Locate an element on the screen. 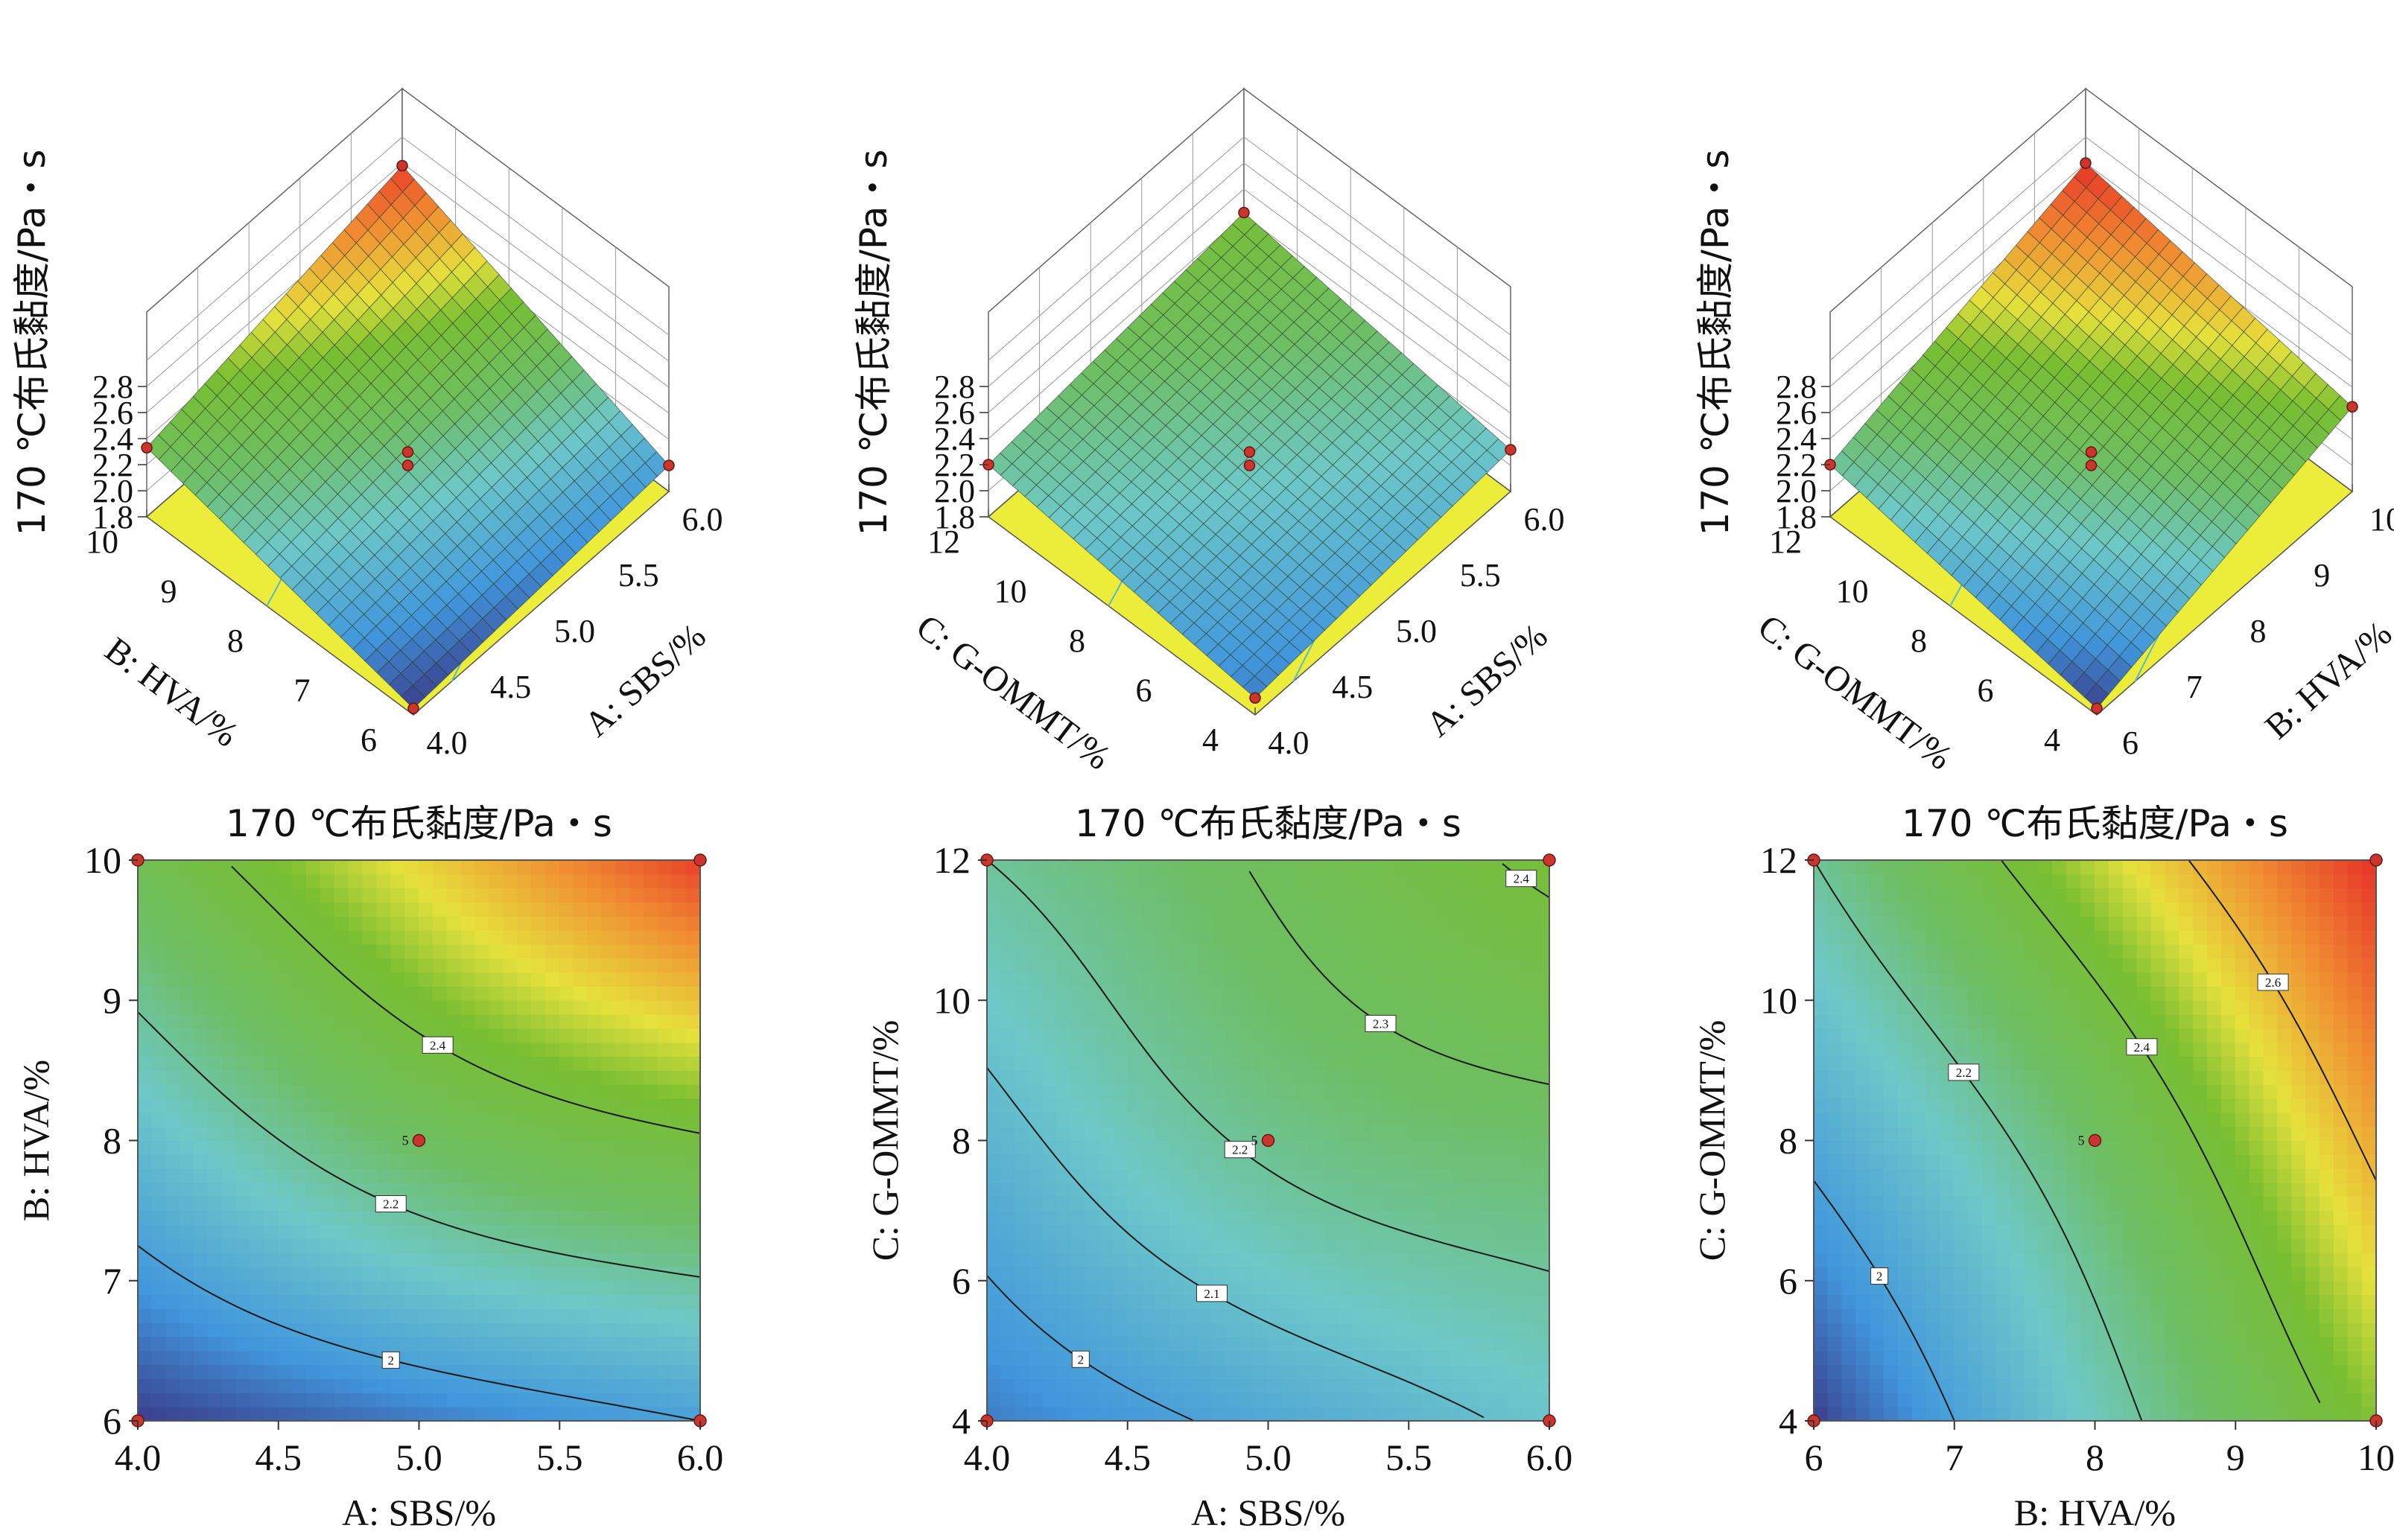 This screenshot has height=1540, width=2394. y-axis-label: B: HVA/% is located at coordinates (36, 1140).